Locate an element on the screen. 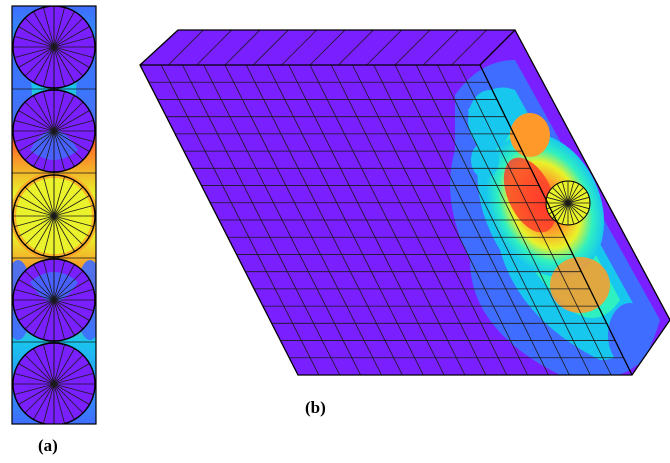  caption-b: (b) is located at coordinates (315, 407).